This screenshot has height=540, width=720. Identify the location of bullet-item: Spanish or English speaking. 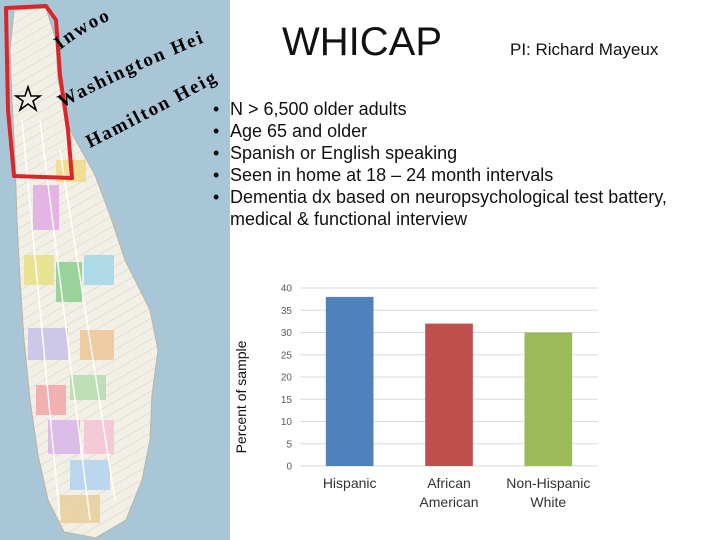
(463, 153).